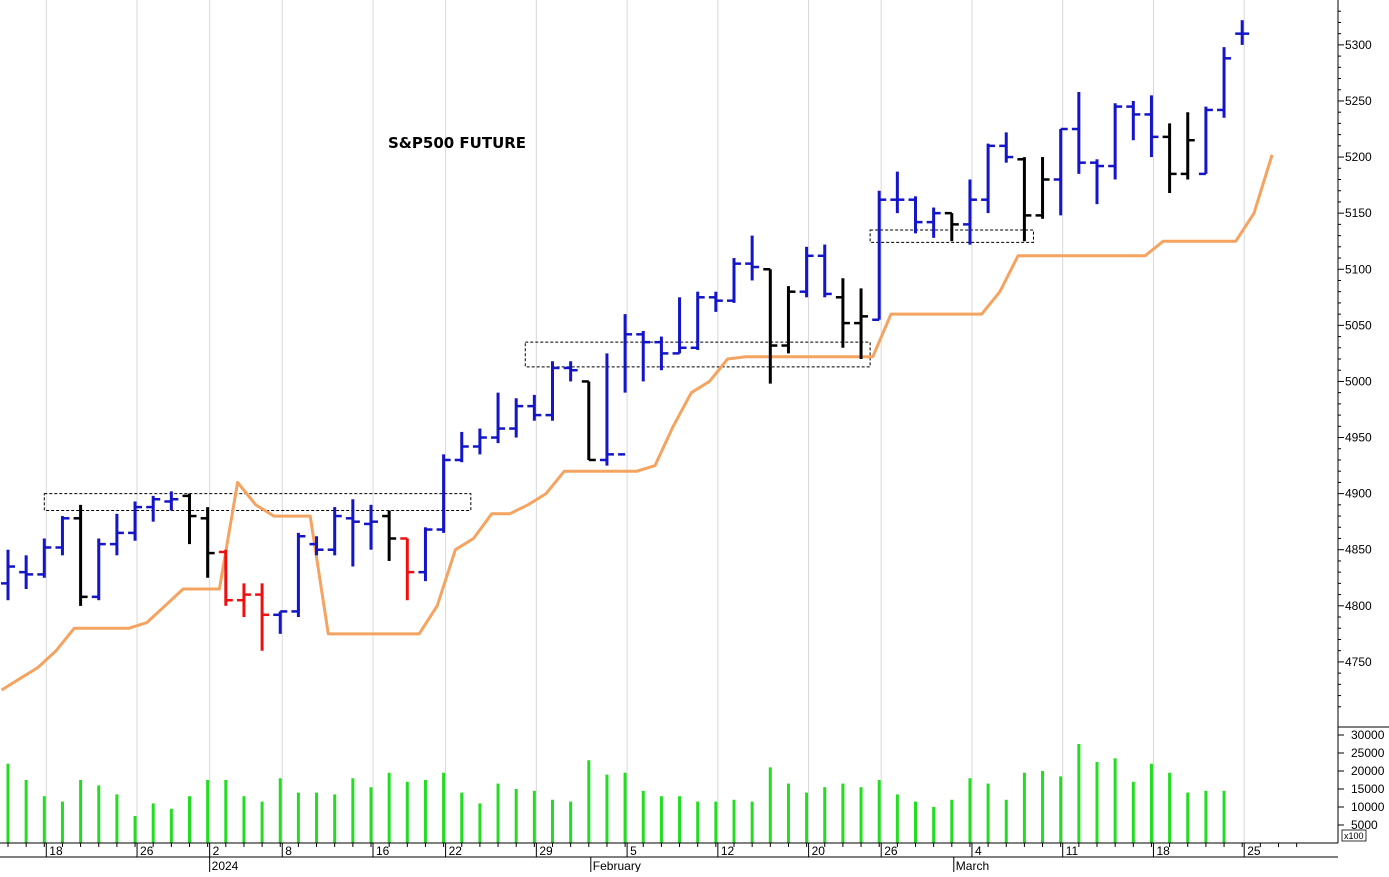 The image size is (1389, 877). What do you see at coordinates (1358, 494) in the screenshot?
I see `y-tick-label: 4900` at bounding box center [1358, 494].